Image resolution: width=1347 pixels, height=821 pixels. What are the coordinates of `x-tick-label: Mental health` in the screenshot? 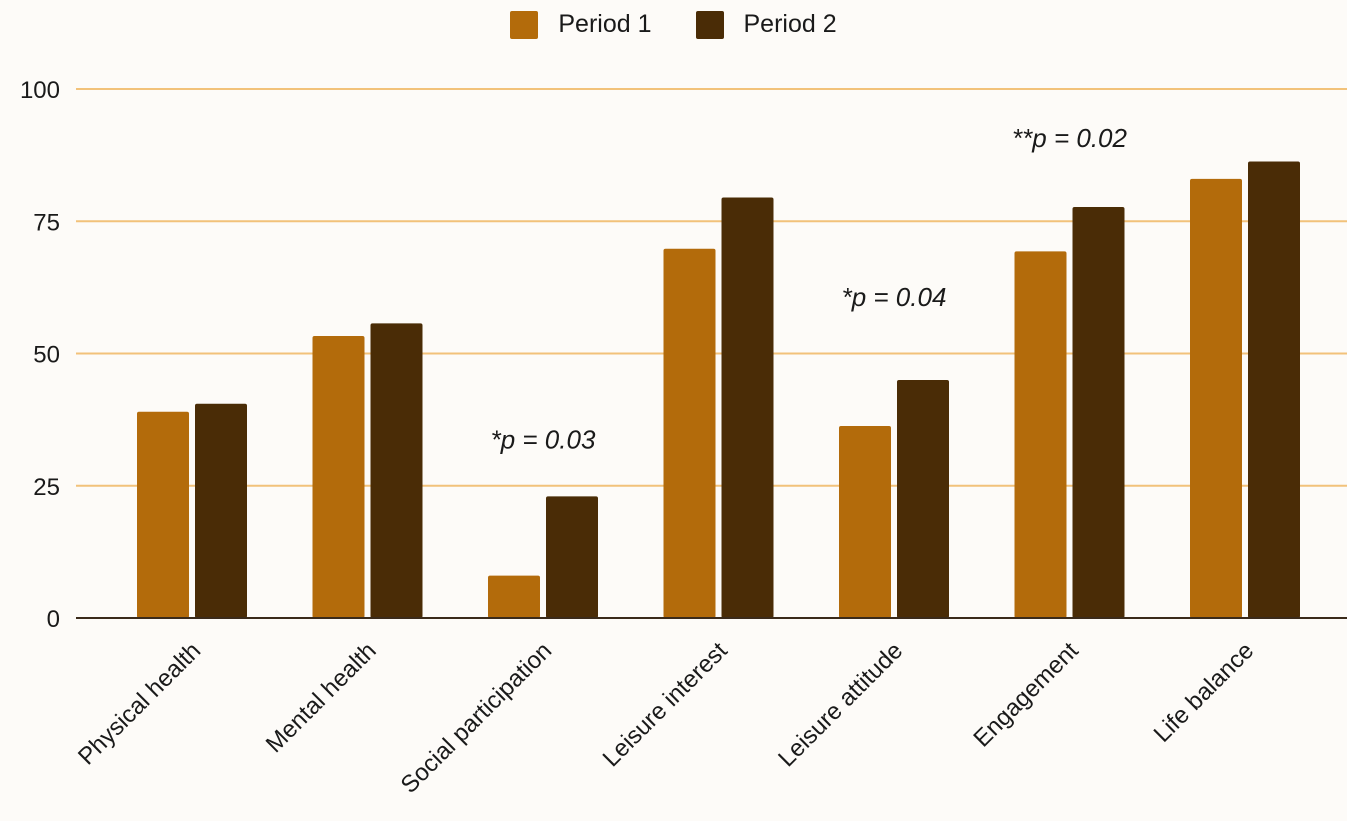 It's located at (321, 697).